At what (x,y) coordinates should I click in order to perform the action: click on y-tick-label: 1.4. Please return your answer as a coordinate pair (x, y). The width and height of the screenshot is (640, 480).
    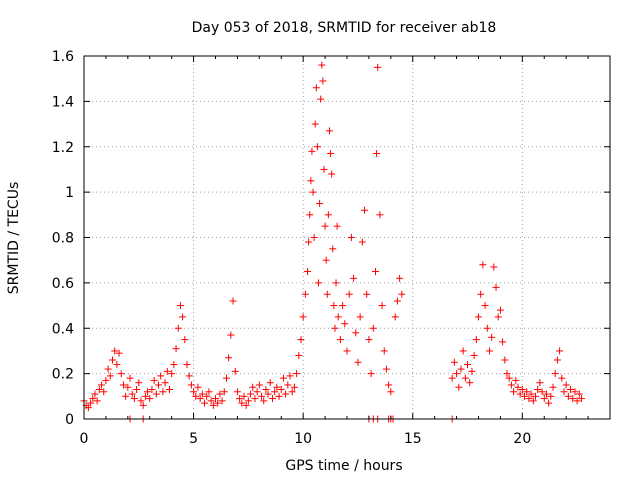
    Looking at the image, I should click on (63, 102).